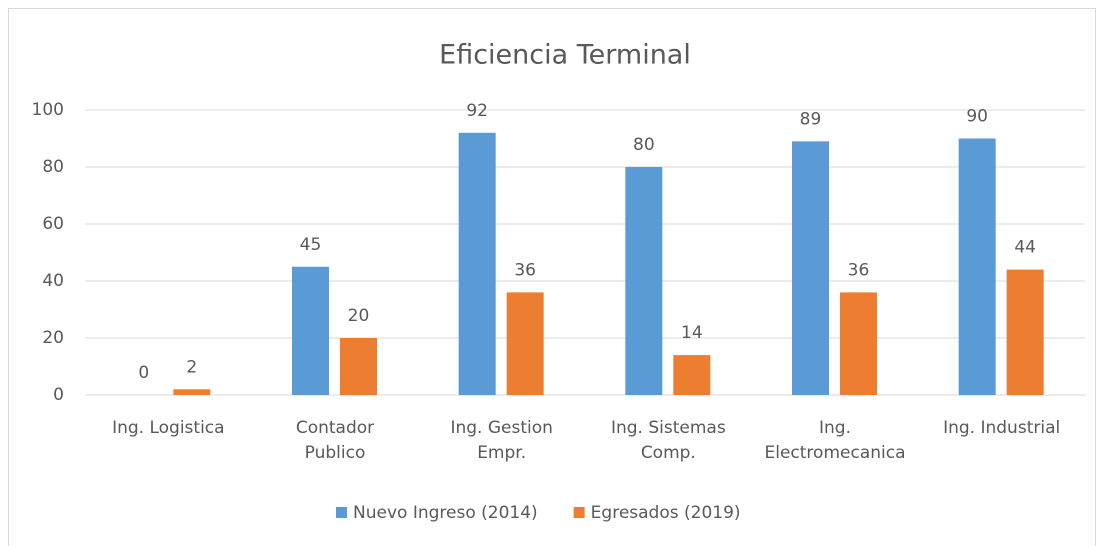 This screenshot has height=546, width=1104. Describe the element at coordinates (977, 117) in the screenshot. I see `data-label: 90` at that location.